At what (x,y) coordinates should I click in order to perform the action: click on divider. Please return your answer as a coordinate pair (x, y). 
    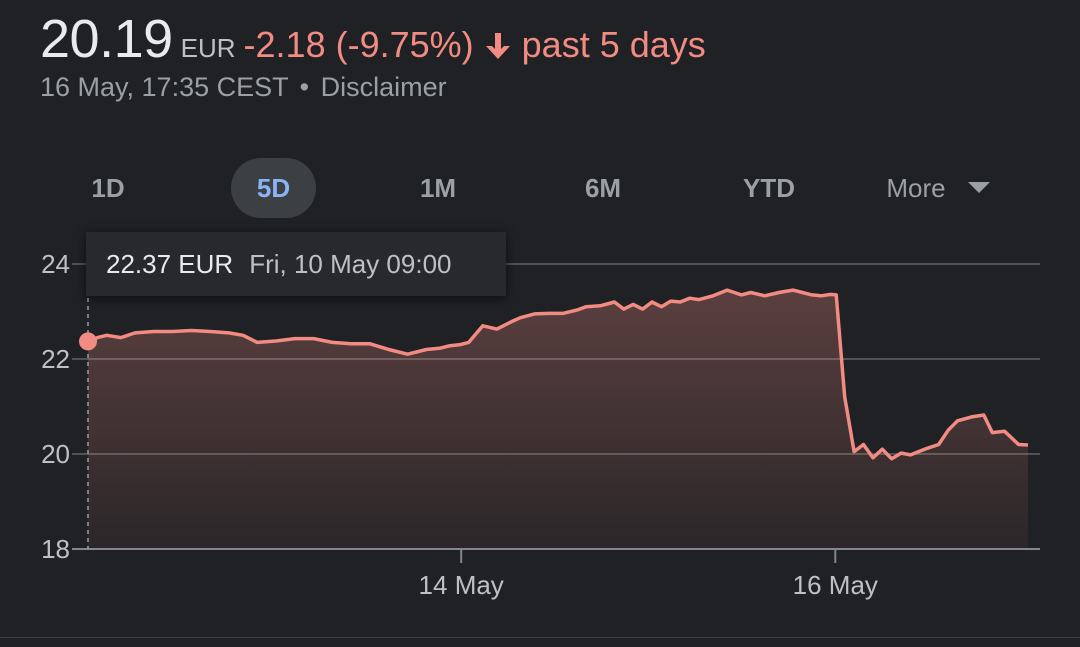
    Looking at the image, I should click on (540, 637).